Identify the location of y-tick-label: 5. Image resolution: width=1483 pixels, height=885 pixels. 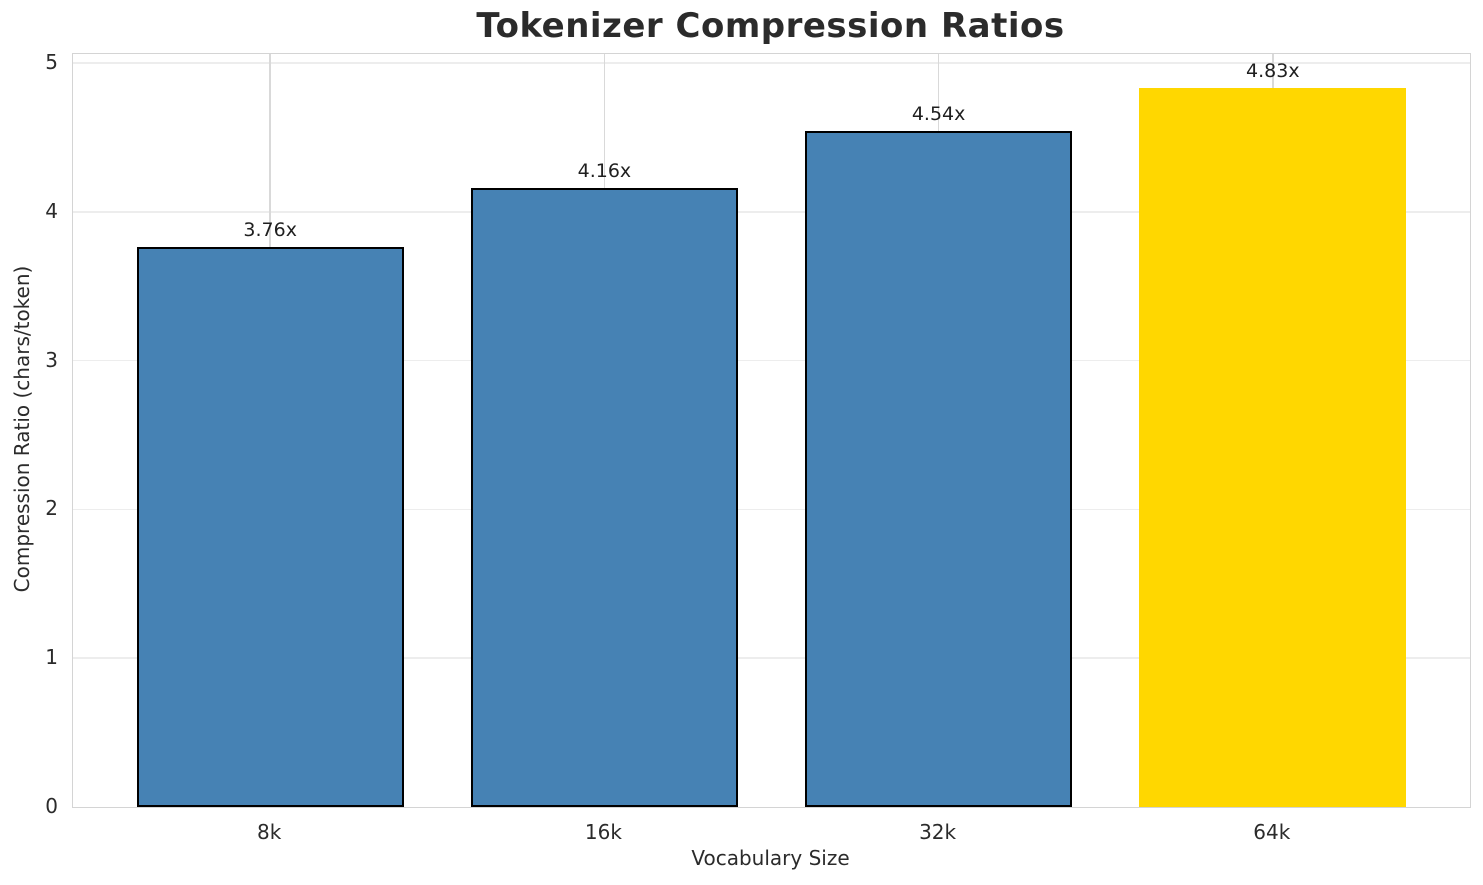
(51, 61).